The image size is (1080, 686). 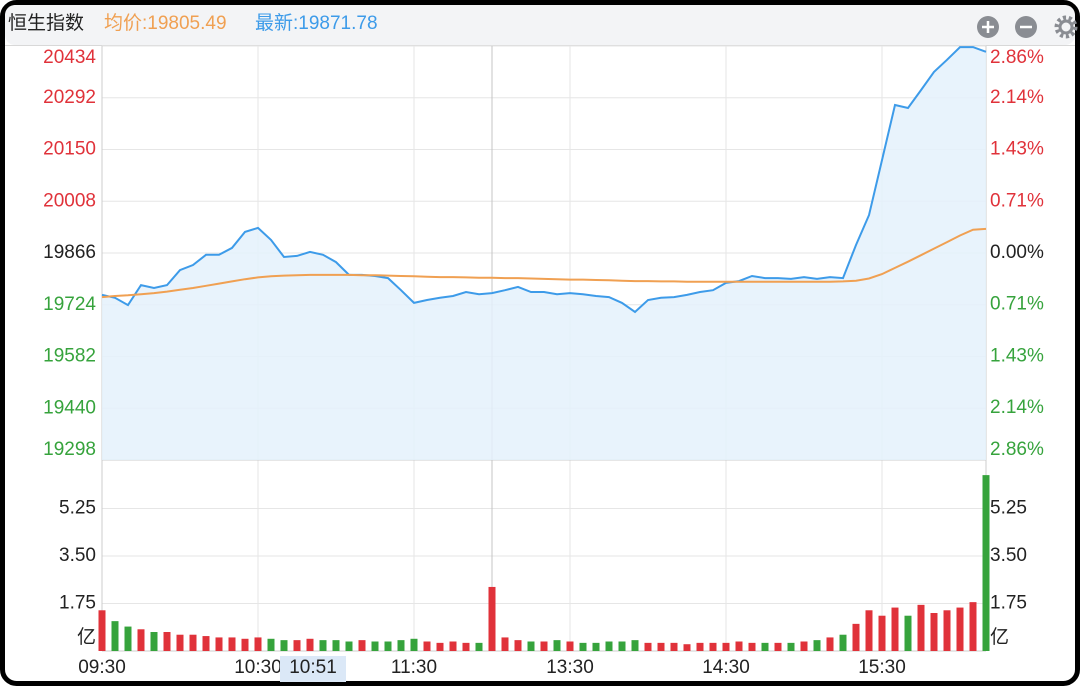 What do you see at coordinates (46, 23) in the screenshot?
I see `chart-title: 恒生指数` at bounding box center [46, 23].